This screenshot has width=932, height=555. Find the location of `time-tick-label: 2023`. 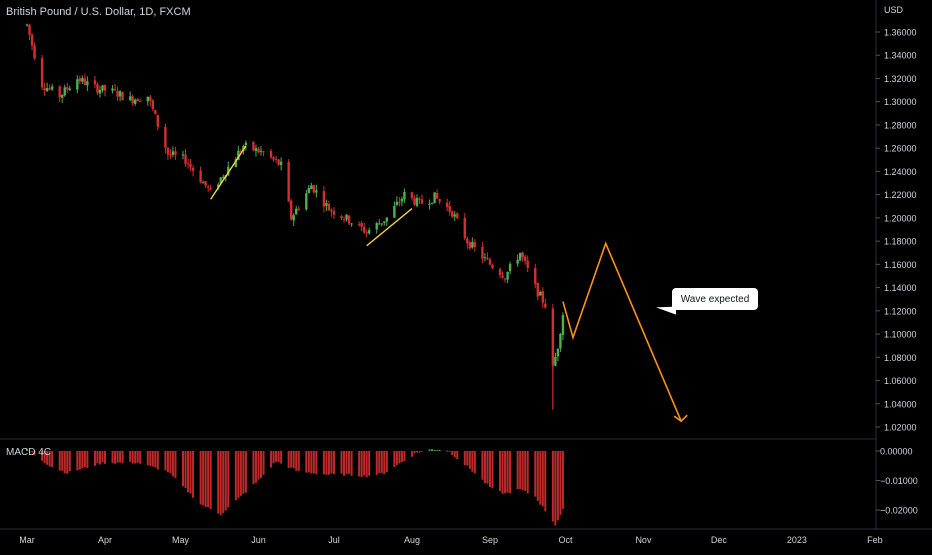

time-tick-label: 2023 is located at coordinates (797, 540).